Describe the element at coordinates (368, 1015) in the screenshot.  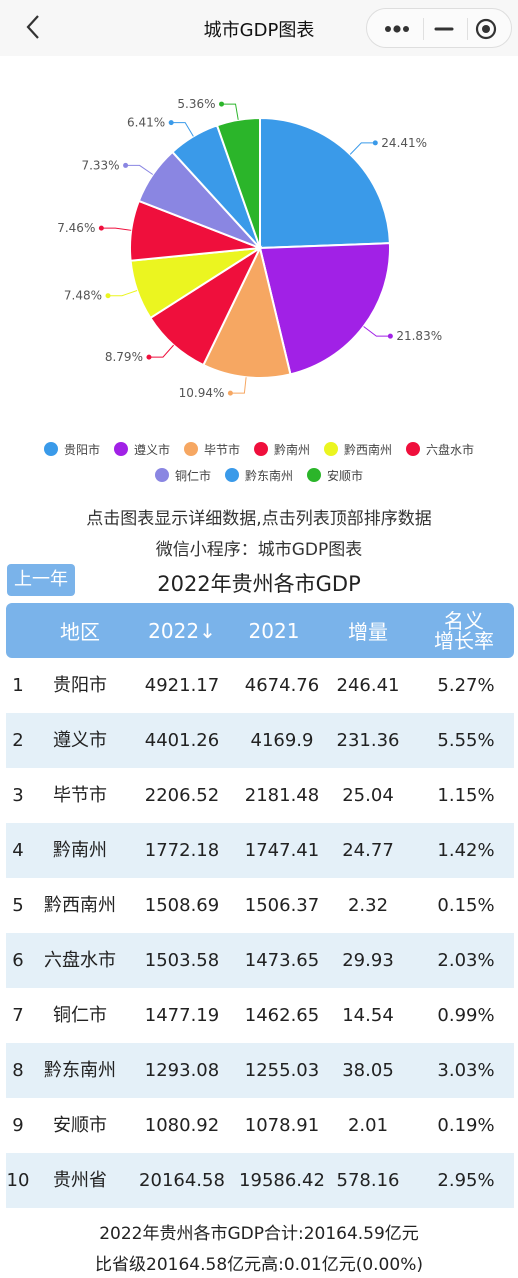
I see `row-increase: 14.54` at that location.